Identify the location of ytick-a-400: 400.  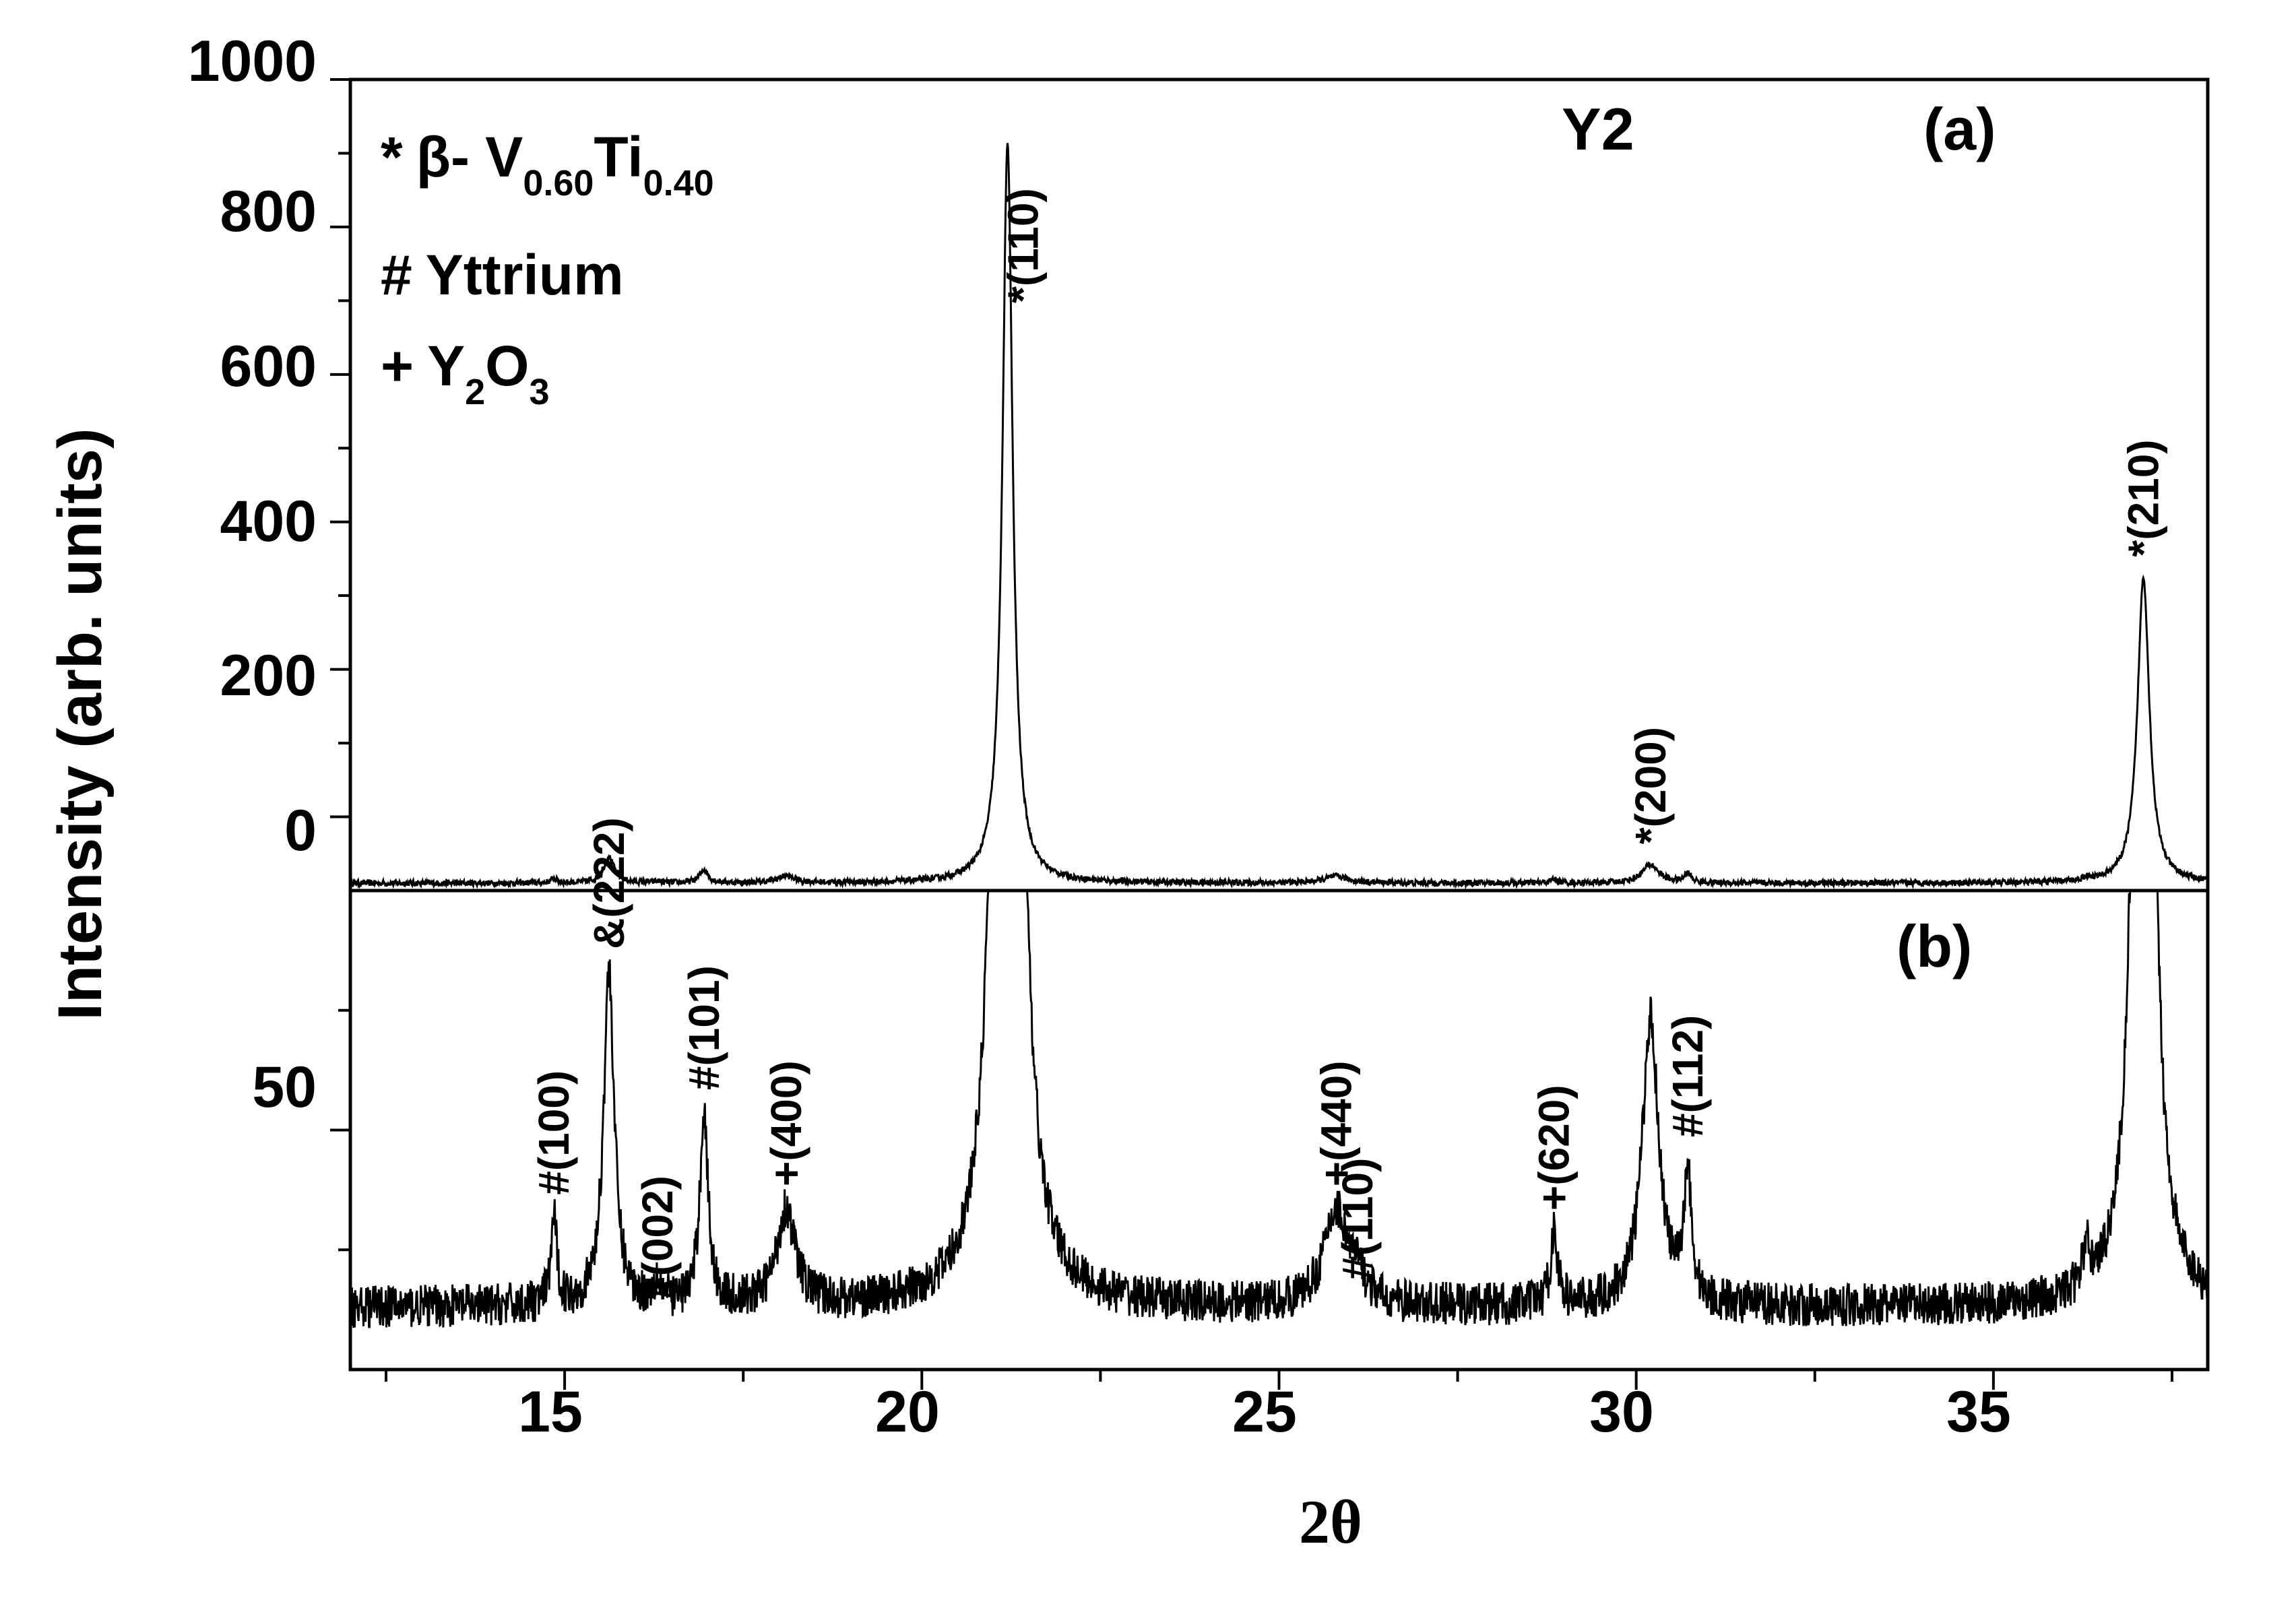
(268, 521).